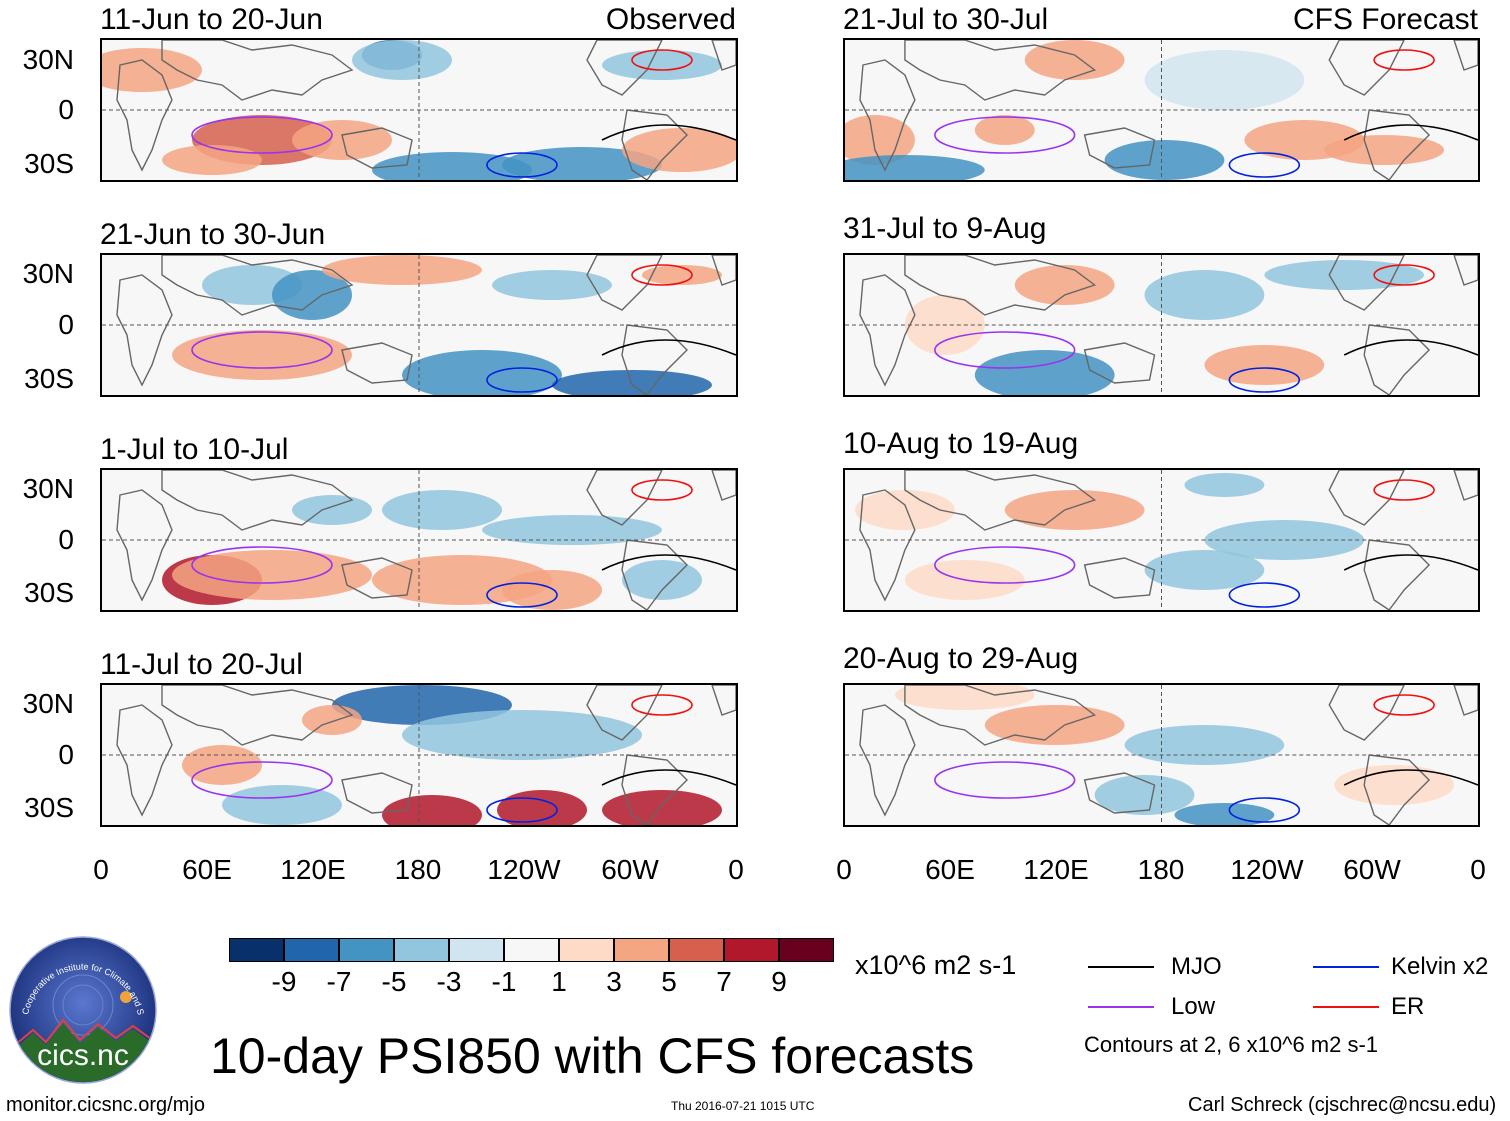 The height and width of the screenshot is (1121, 1510). Describe the element at coordinates (779, 981) in the screenshot. I see `colorbar-label: 9` at that location.